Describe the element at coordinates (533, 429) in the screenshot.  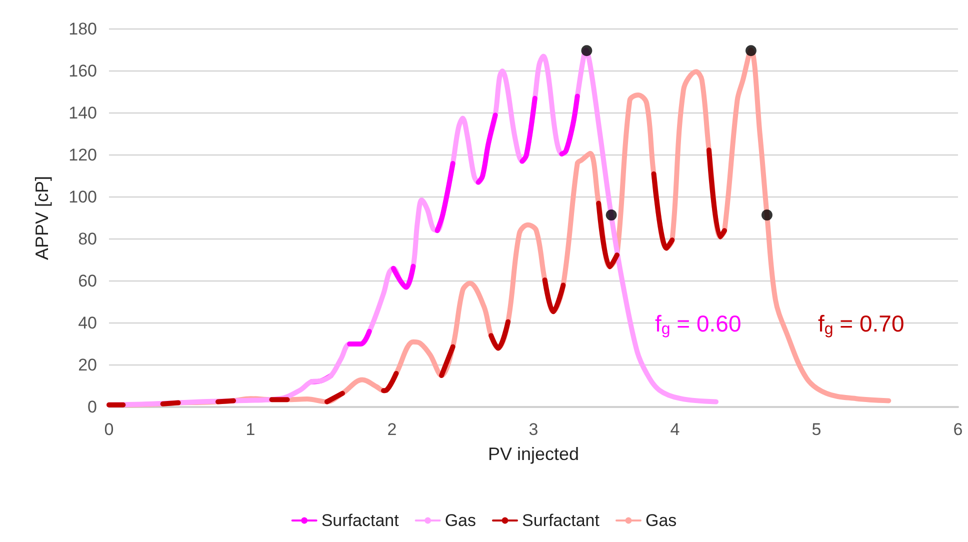
I see `x-tick-label: 3` at that location.